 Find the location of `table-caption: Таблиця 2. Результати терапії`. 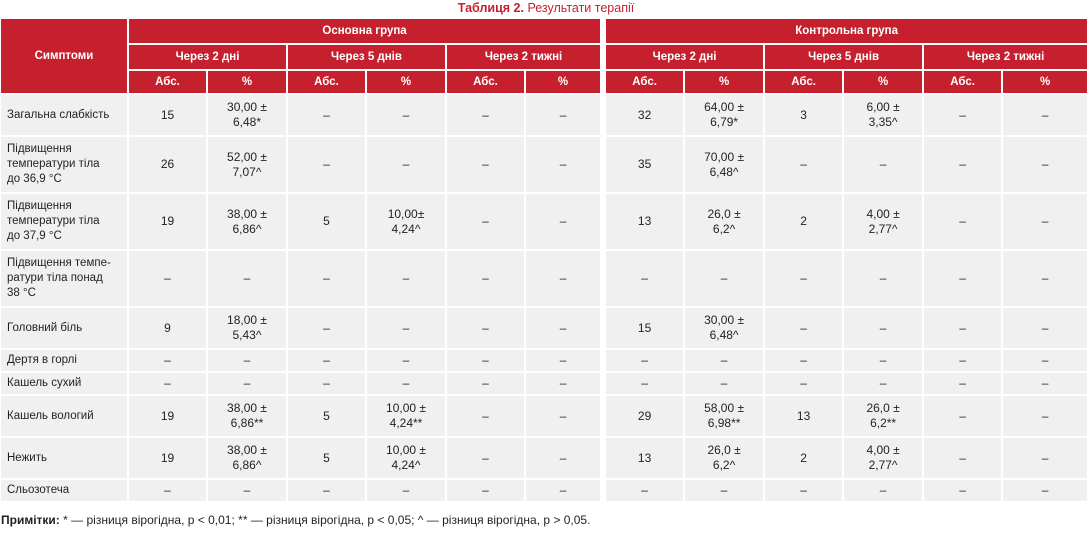

table-caption: Таблиця 2. Результати терапії is located at coordinates (546, 9).